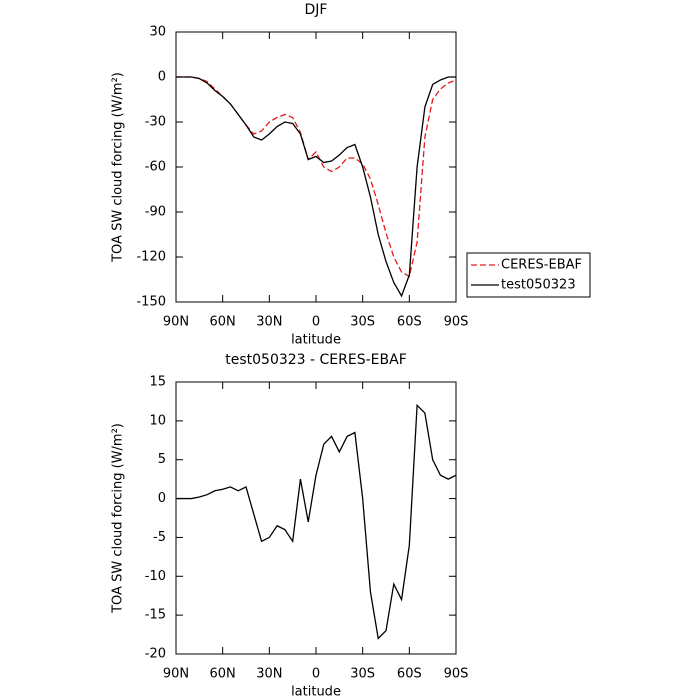 Image resolution: width=700 pixels, height=700 pixels. I want to click on chart-title: test050323 - CERES-EBAF, so click(316, 360).